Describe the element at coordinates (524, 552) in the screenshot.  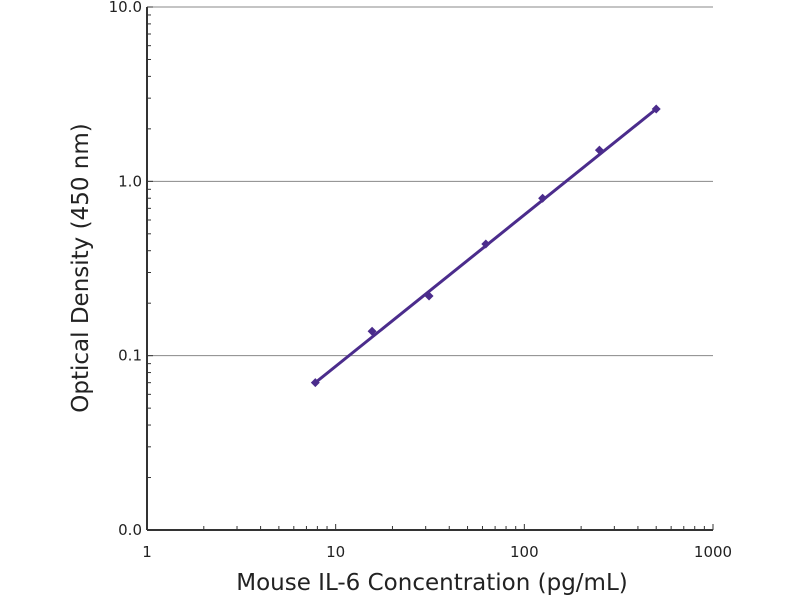
I see `x-tick-label: 100` at that location.